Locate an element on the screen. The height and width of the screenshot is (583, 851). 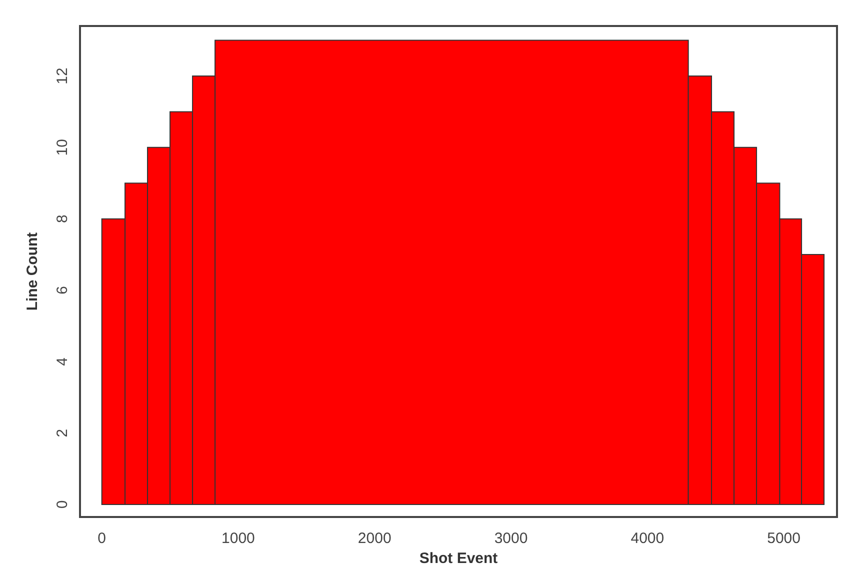
y-tick-label: 12 is located at coordinates (62, 76).